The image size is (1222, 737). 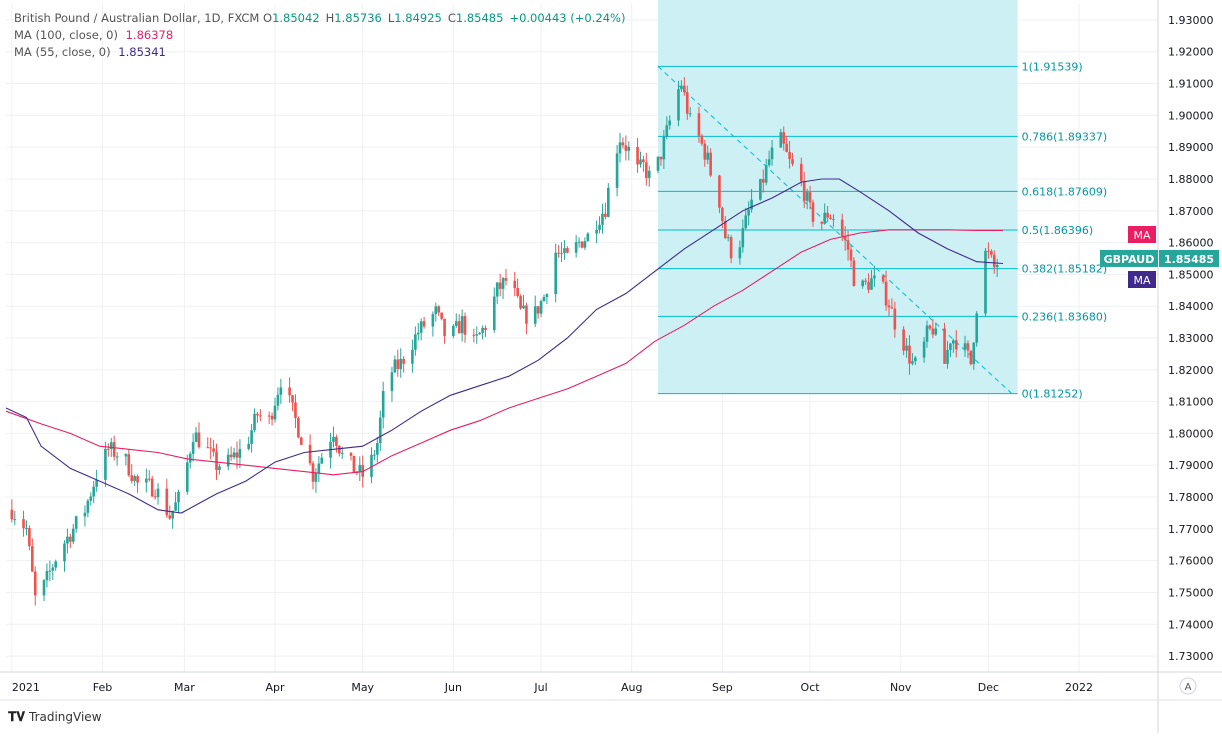 What do you see at coordinates (1191, 465) in the screenshot?
I see `y-tick-label: 1.79000` at bounding box center [1191, 465].